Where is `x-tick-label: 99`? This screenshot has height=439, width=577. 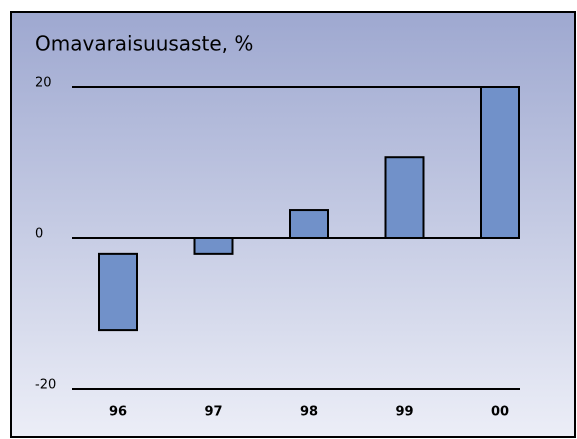
x-tick-label: 99 is located at coordinates (404, 412).